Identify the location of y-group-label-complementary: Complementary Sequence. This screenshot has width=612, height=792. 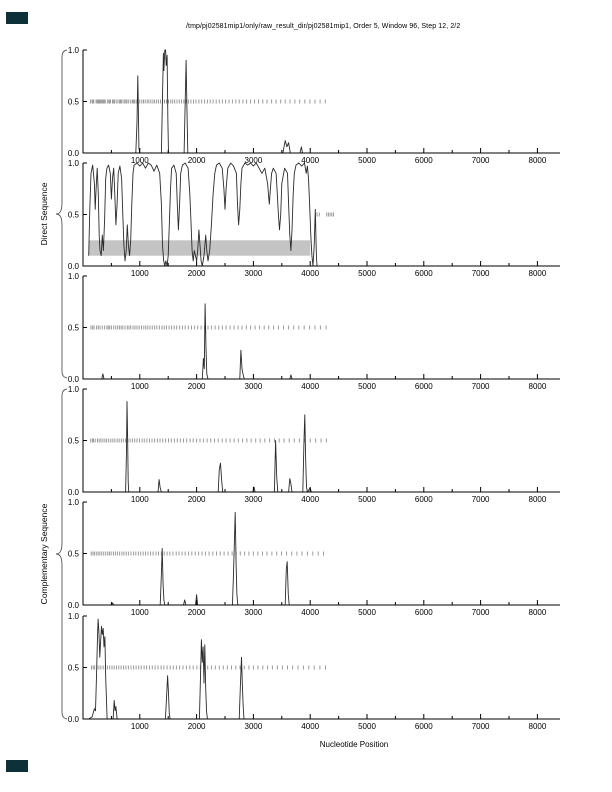
(44, 554).